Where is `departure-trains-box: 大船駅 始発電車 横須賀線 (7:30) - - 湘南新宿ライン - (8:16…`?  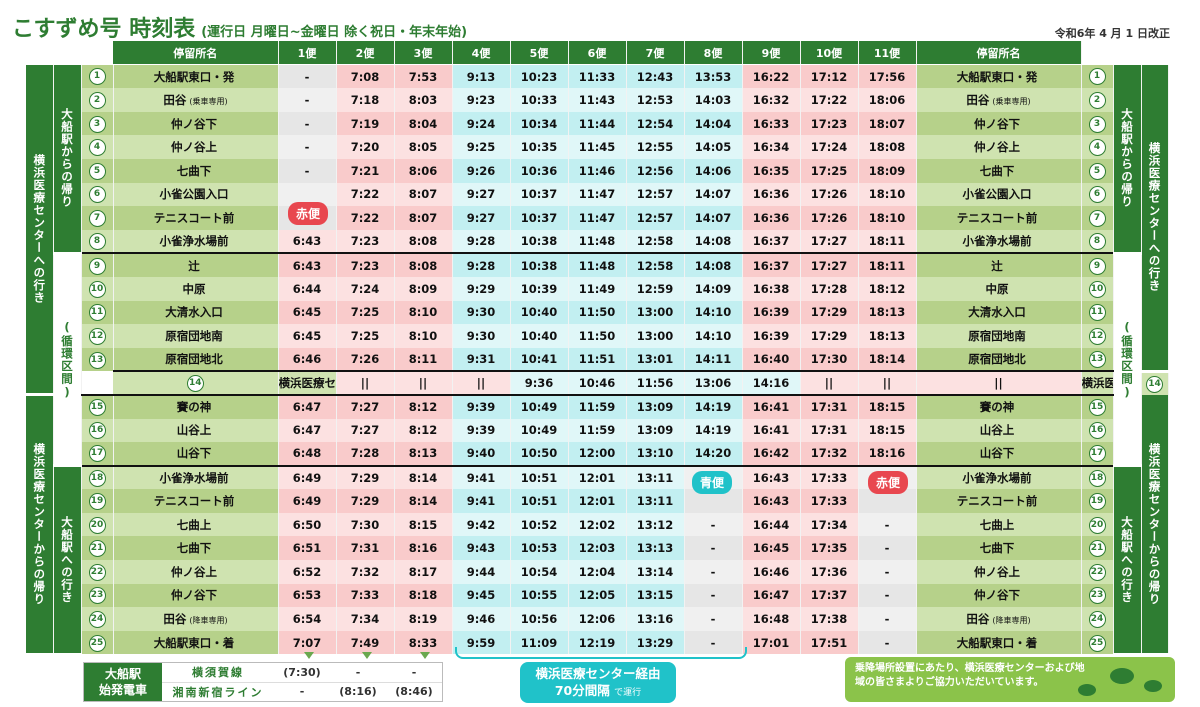
departure-trains-box: 大船駅 始発電車 横須賀線 (7:30) - - 湘南新宿ライン - (8:16… is located at coordinates (263, 682).